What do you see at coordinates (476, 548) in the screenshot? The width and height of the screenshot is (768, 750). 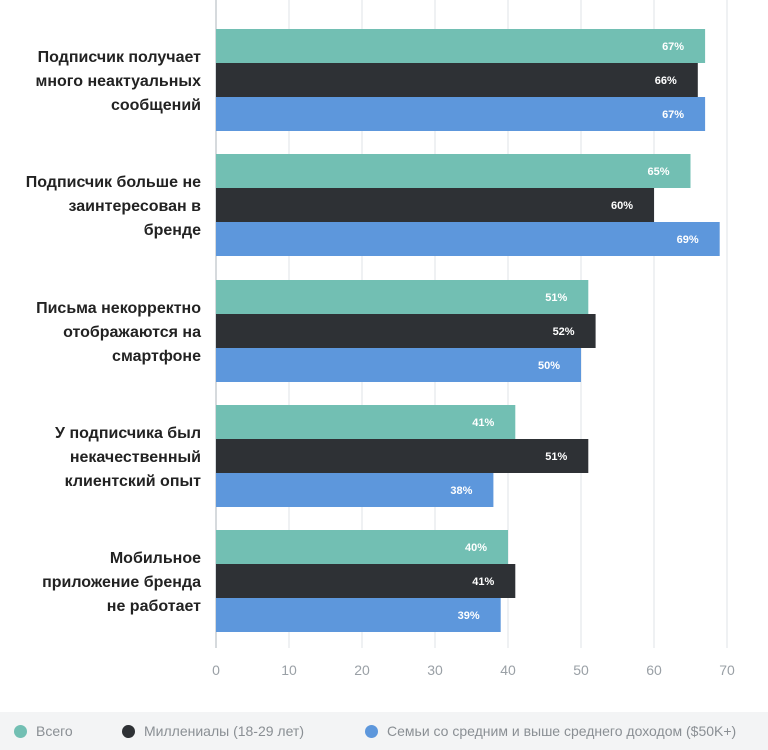 I see `value-label-total-5: 40%` at bounding box center [476, 548].